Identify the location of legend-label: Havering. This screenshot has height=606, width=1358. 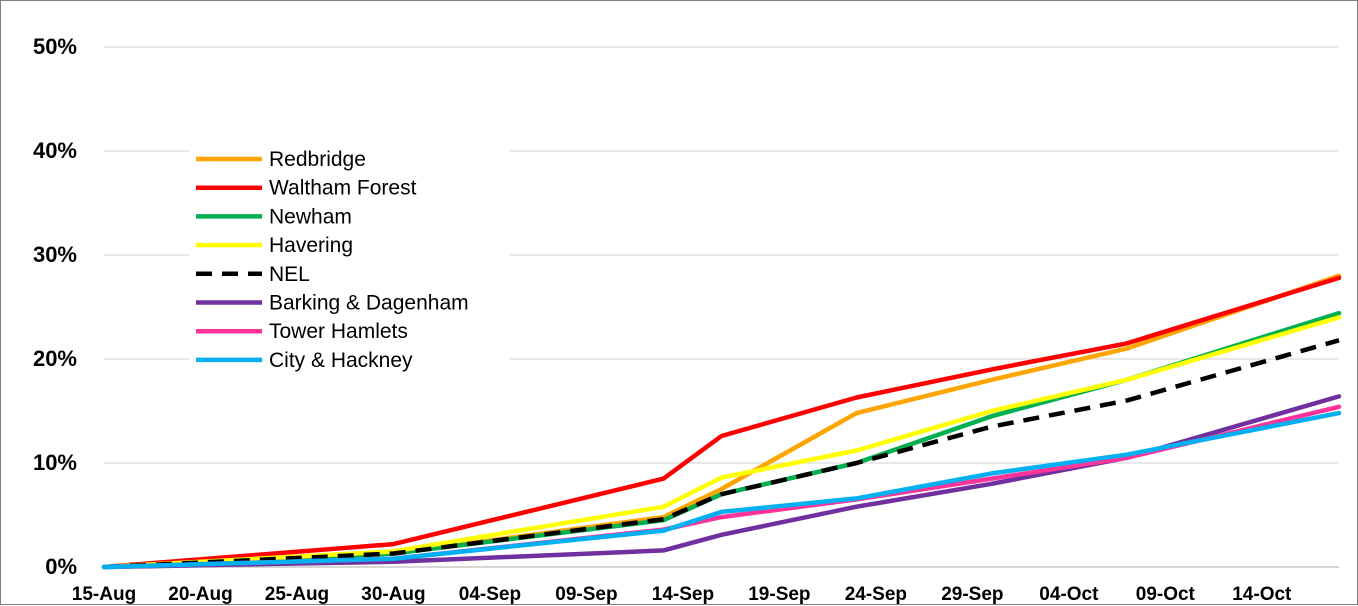
(311, 245).